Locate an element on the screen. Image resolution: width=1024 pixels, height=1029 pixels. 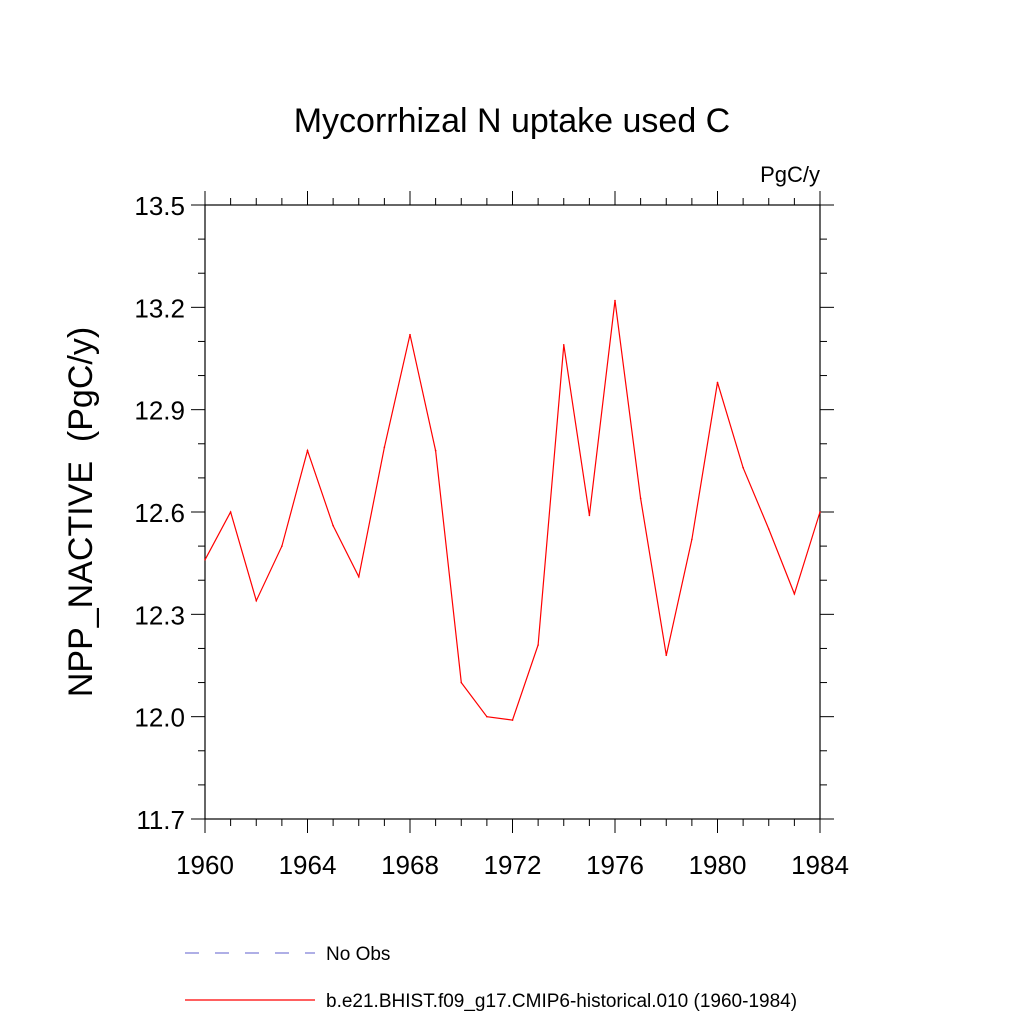
y-axis-label: NPP_NACTIVE (PgC/y) is located at coordinates (81, 512).